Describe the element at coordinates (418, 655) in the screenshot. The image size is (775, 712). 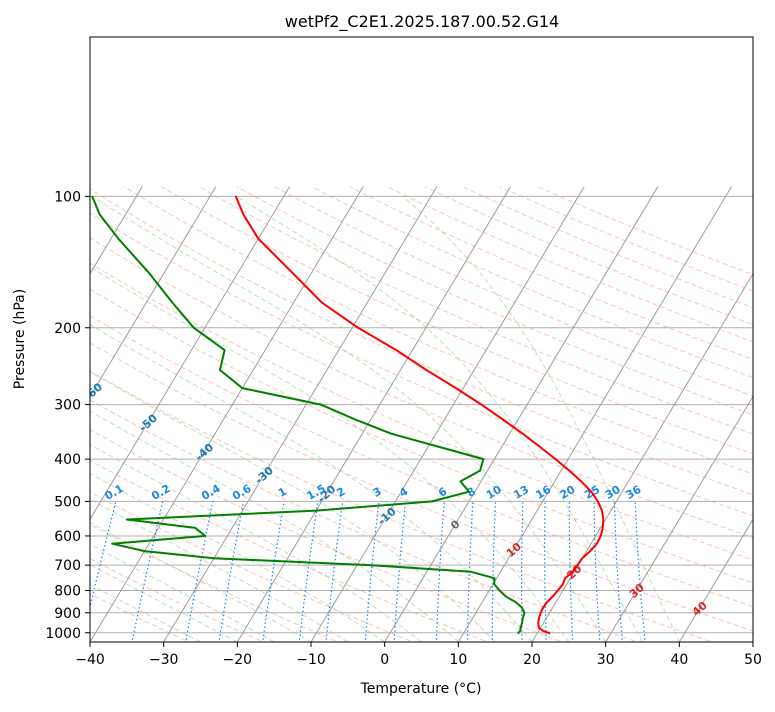
I see `x-axis-ticks: −40 −30 −20 −10 0 10 20 30 40 50` at that location.